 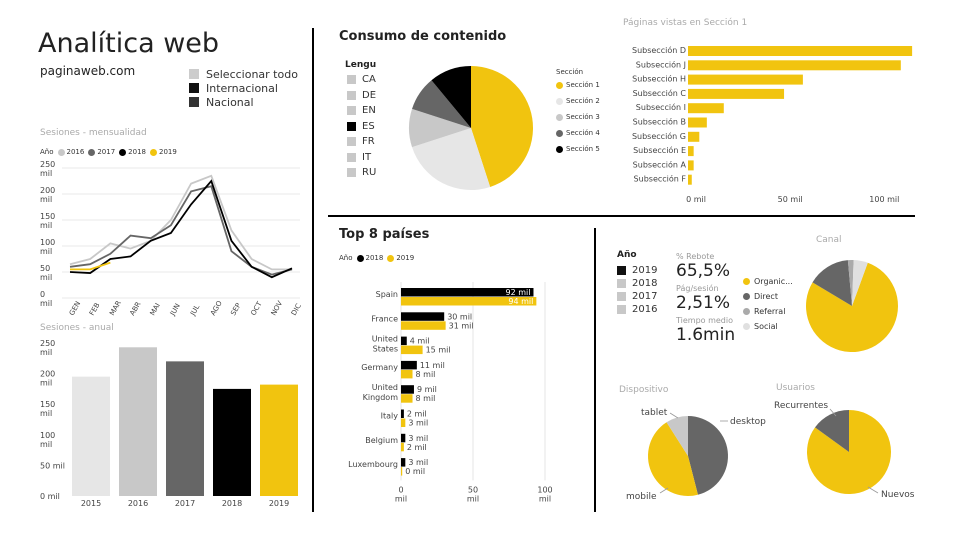 What do you see at coordinates (137, 152) in the screenshot?
I see `legend-2018: 2018` at bounding box center [137, 152].